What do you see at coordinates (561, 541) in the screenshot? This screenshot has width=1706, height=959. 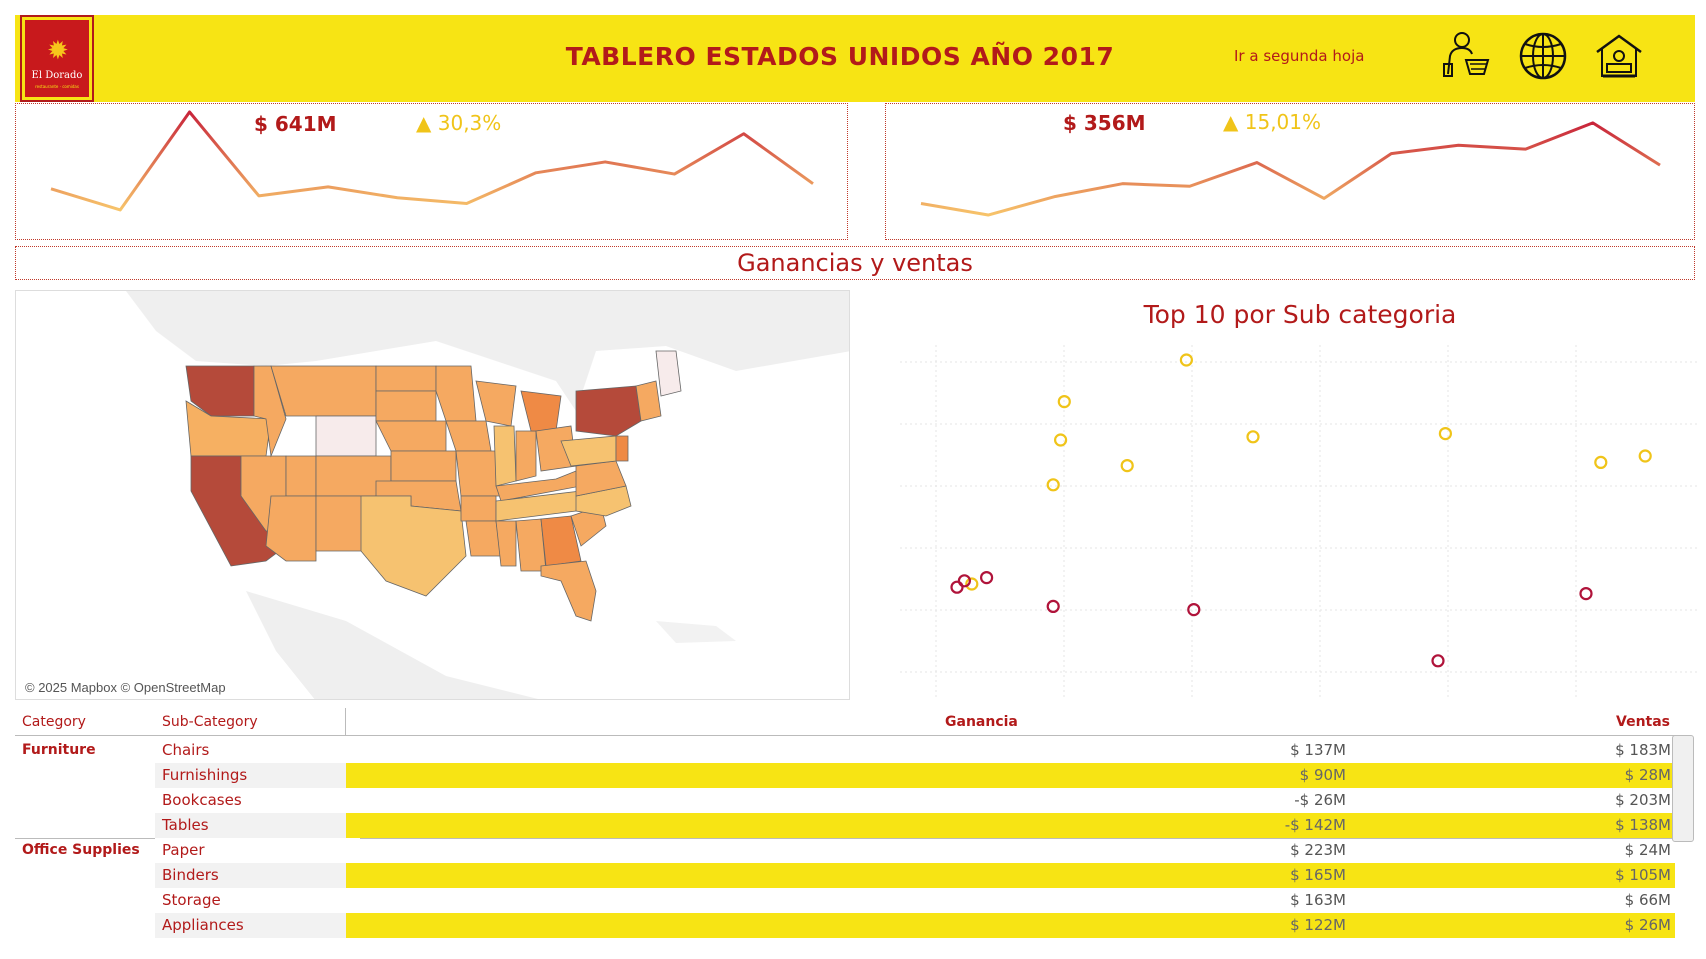 I see `state-georgia` at bounding box center [561, 541].